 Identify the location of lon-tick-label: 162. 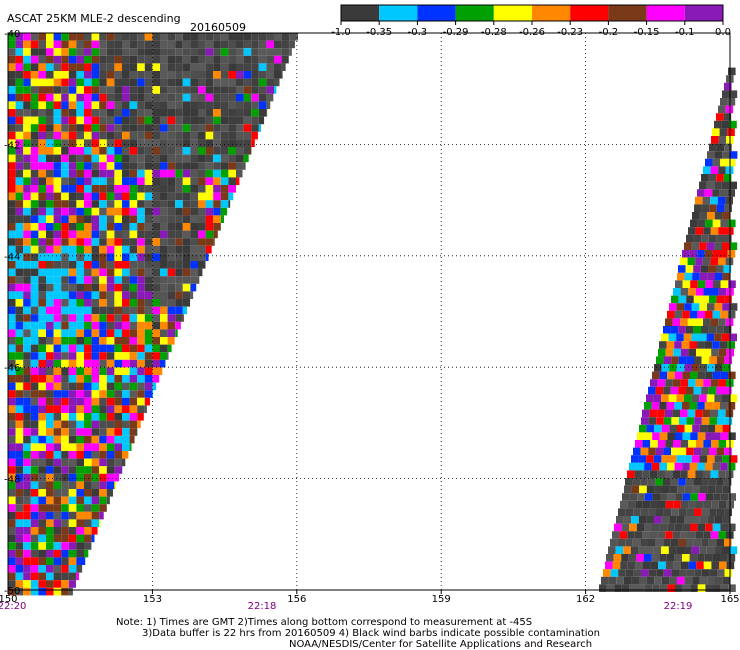
(585, 599).